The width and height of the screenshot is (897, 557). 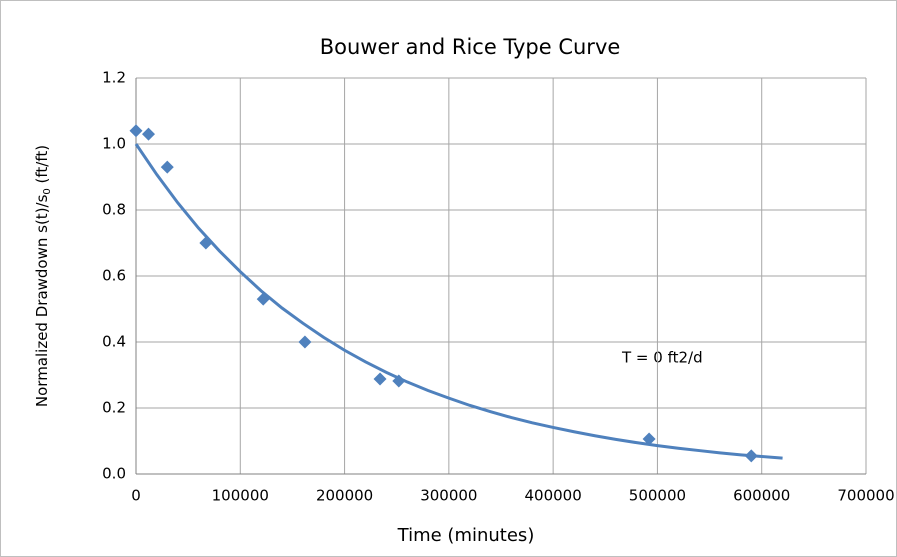 What do you see at coordinates (662, 358) in the screenshot?
I see `annotation: T = 0 ft2/d` at bounding box center [662, 358].